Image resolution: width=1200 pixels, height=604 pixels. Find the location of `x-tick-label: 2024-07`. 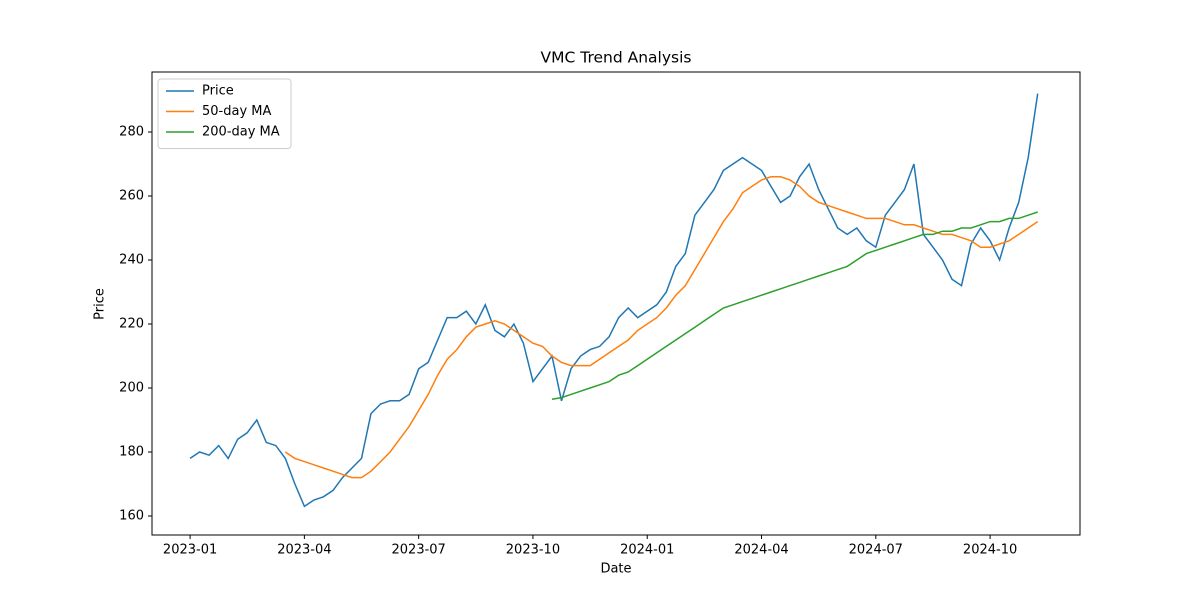

x-tick-label: 2024-07 is located at coordinates (876, 550).